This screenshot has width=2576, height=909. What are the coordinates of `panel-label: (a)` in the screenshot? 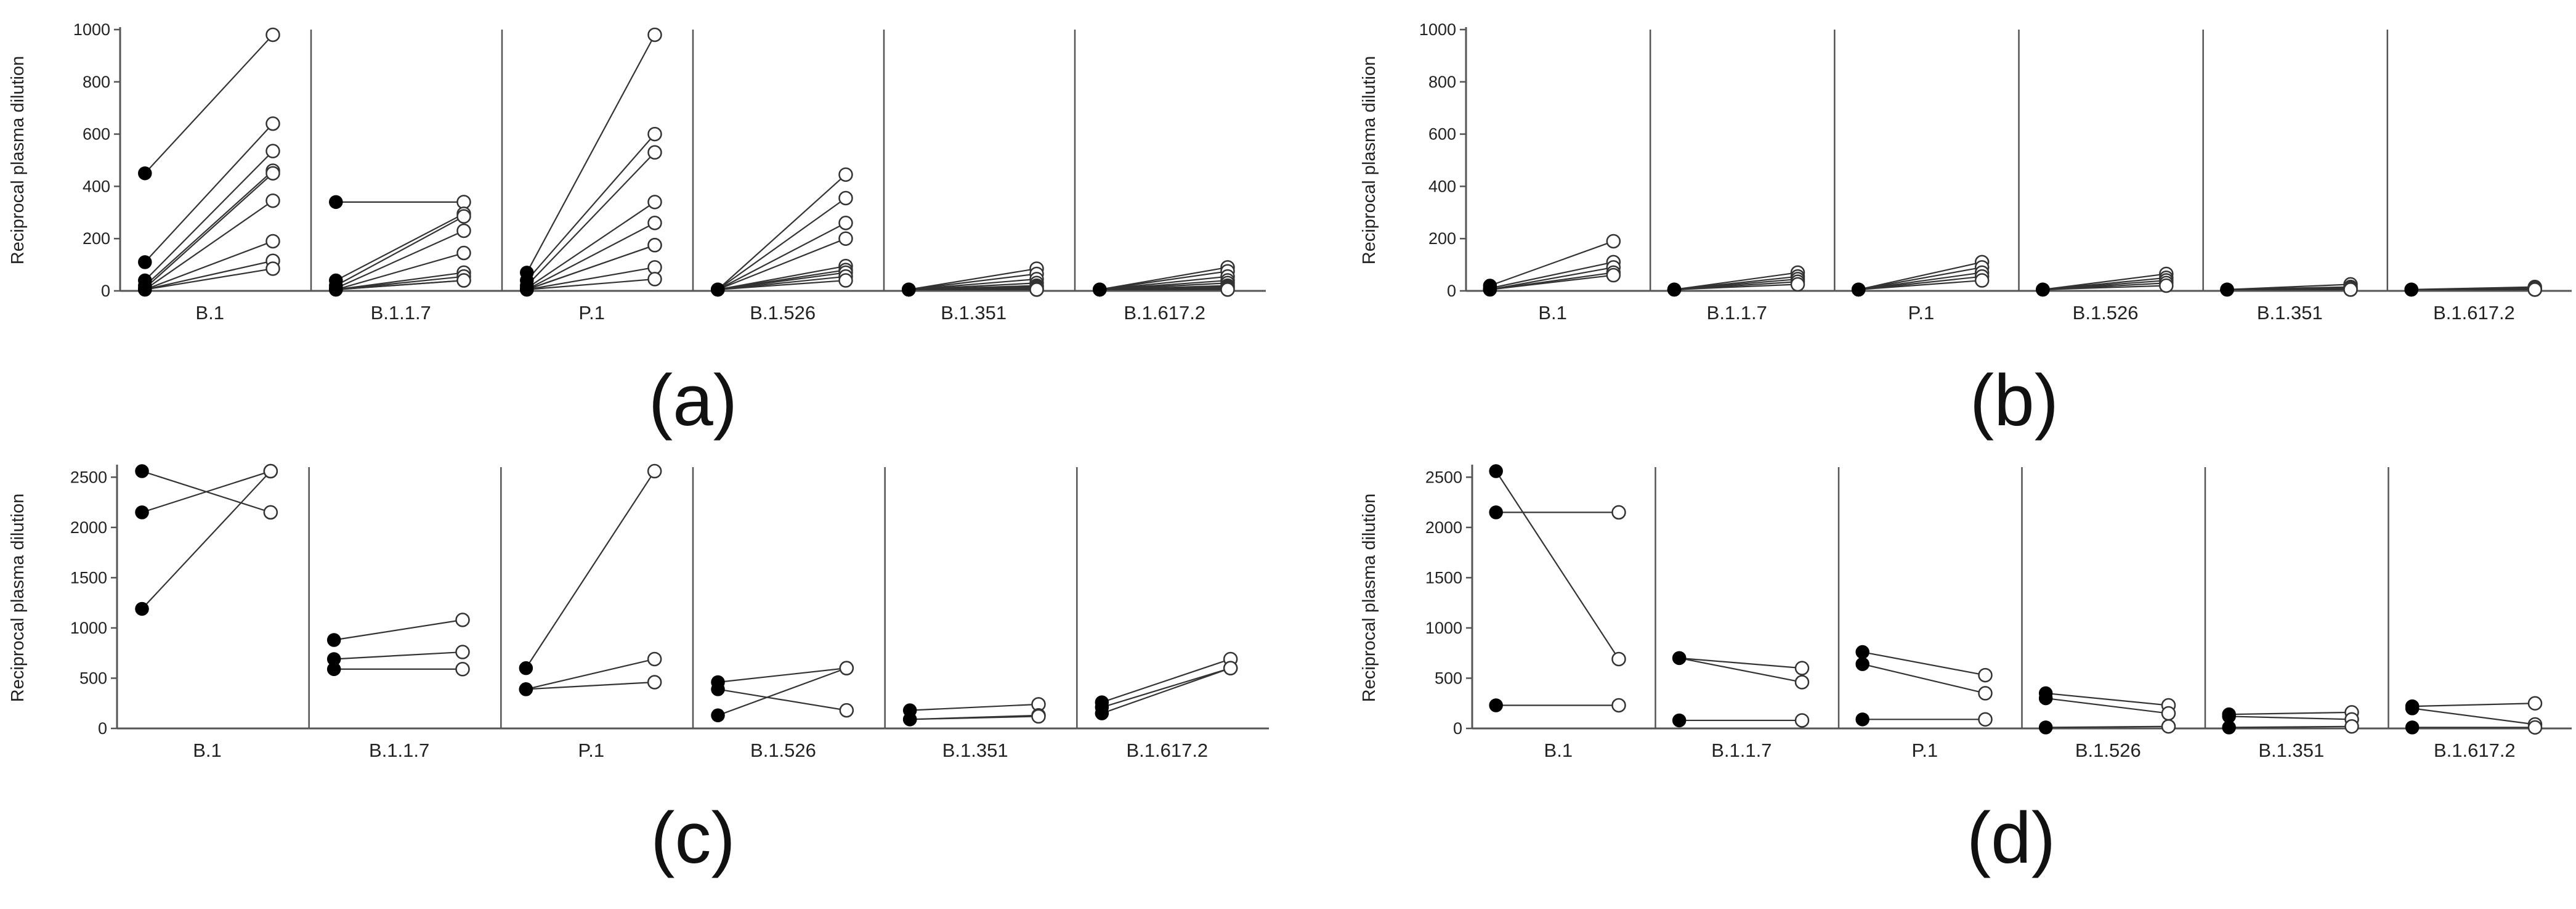 It's located at (693, 400).